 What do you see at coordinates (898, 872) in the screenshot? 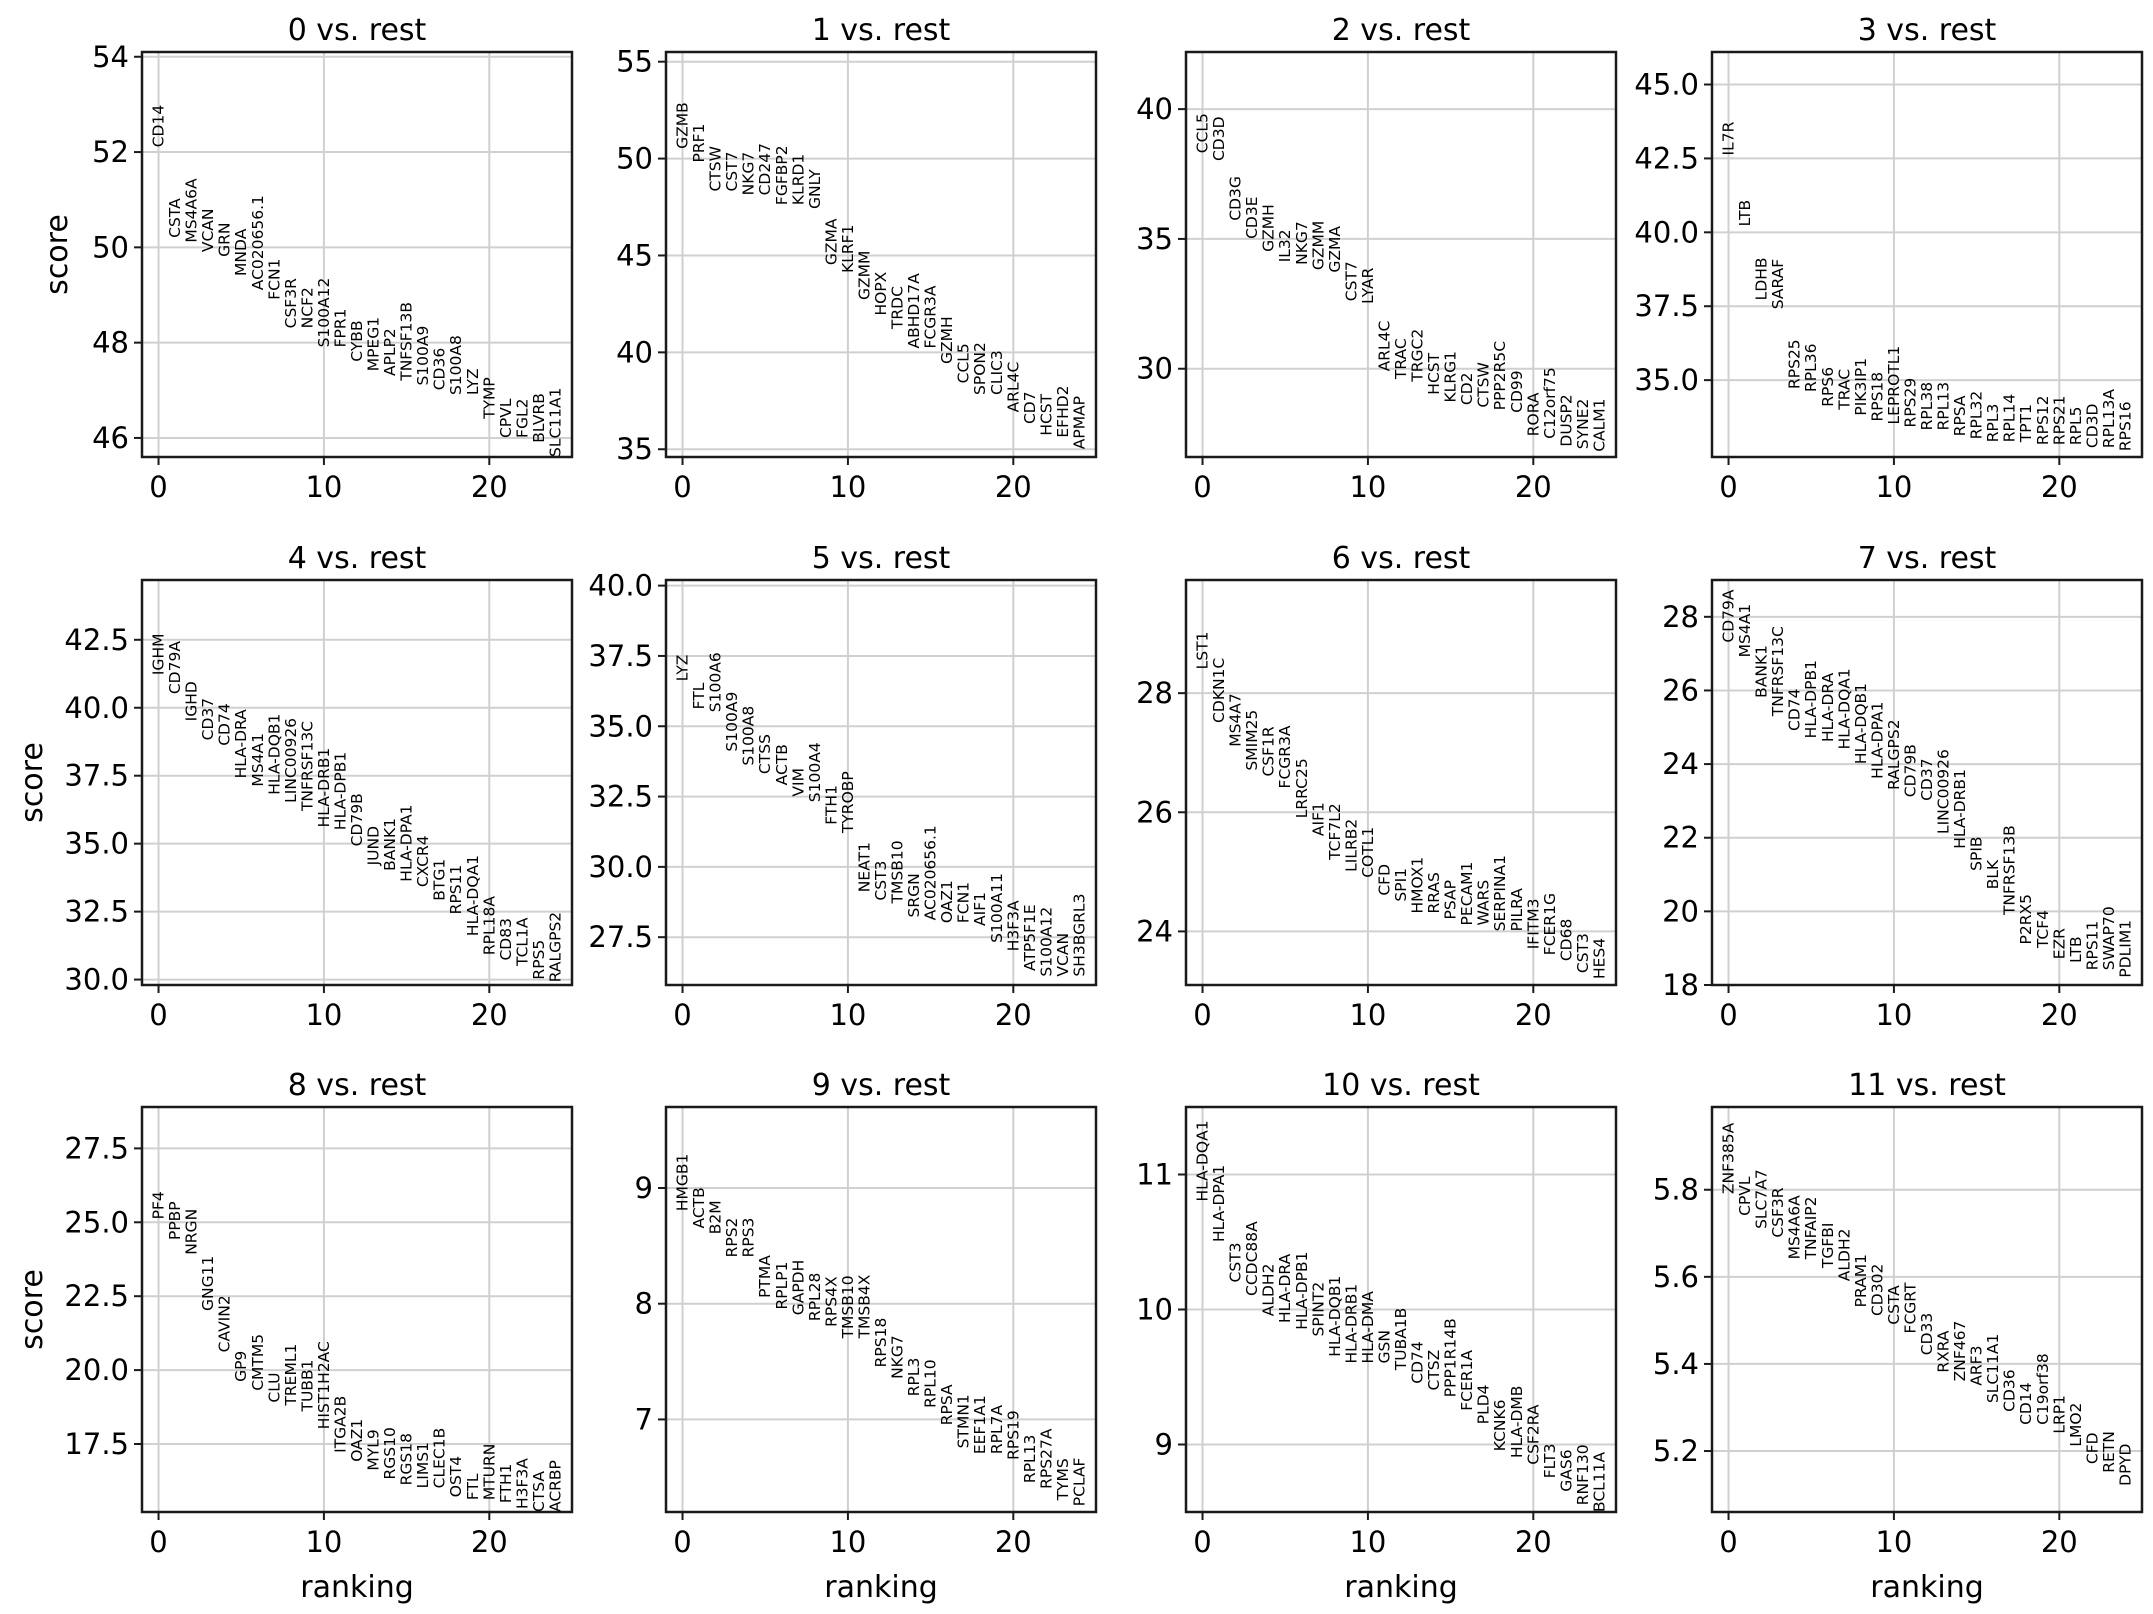
I see `gene-label: TMSB10` at bounding box center [898, 872].